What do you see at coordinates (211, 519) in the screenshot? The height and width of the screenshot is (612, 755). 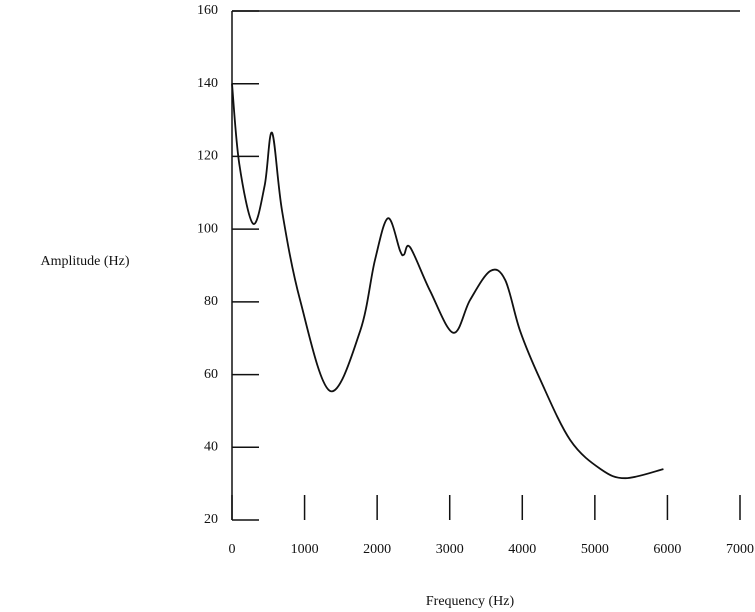 I see `y-tick-label: 20` at bounding box center [211, 519].